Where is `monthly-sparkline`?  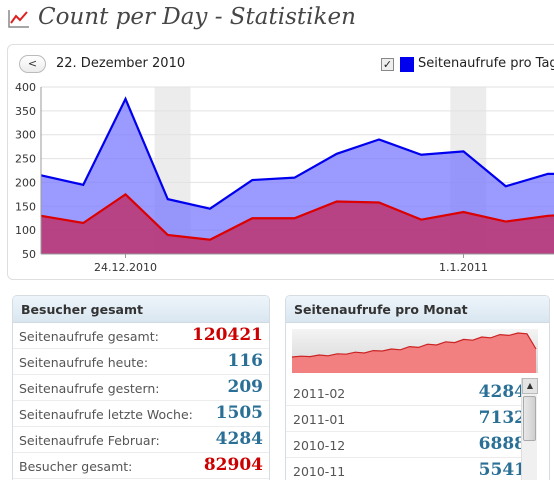 monthly-sparkline is located at coordinates (415, 351).